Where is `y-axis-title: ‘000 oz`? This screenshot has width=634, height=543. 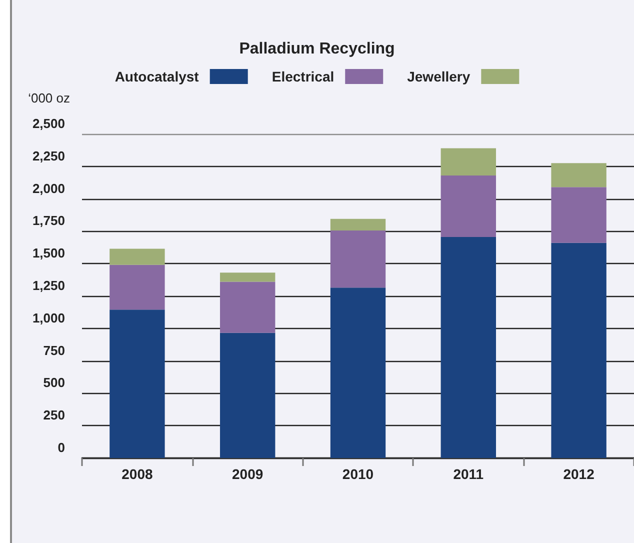 y-axis-title: ‘000 oz is located at coordinates (49, 98).